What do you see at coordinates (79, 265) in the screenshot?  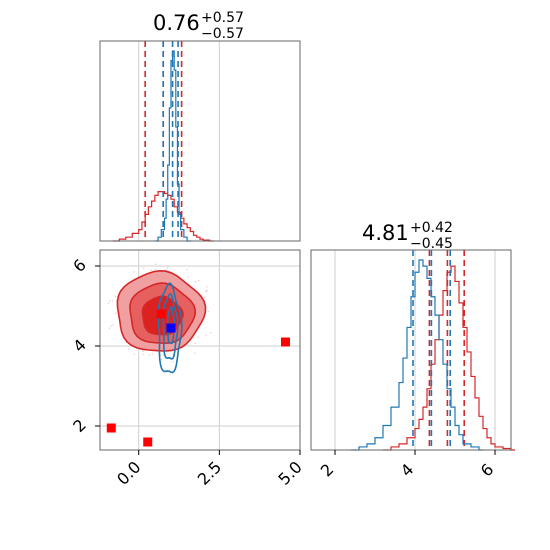 I see `joint-ytick-label-2: 6` at bounding box center [79, 265].